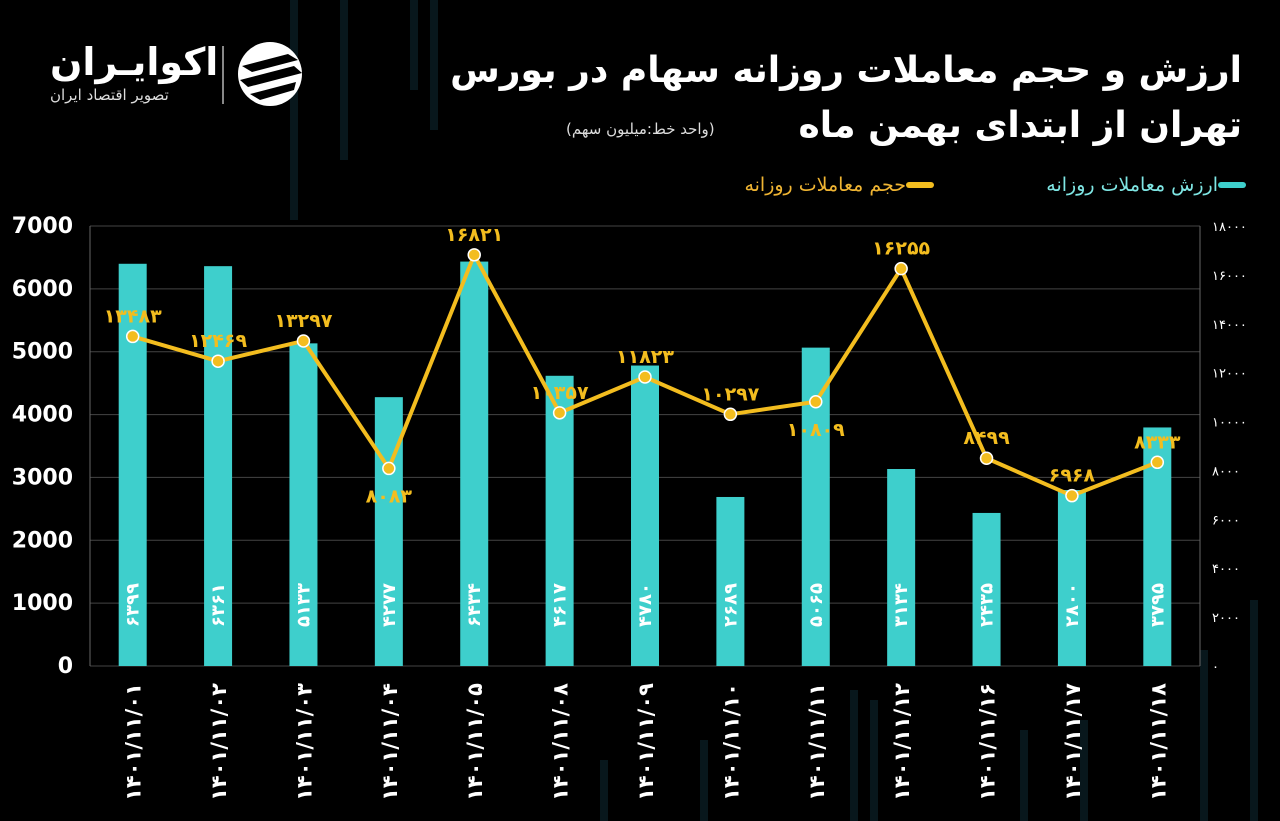 The height and width of the screenshot is (821, 1280). What do you see at coordinates (645, 605) in the screenshot?
I see `bar-value-label: ۴۷۸۰` at bounding box center [645, 605].